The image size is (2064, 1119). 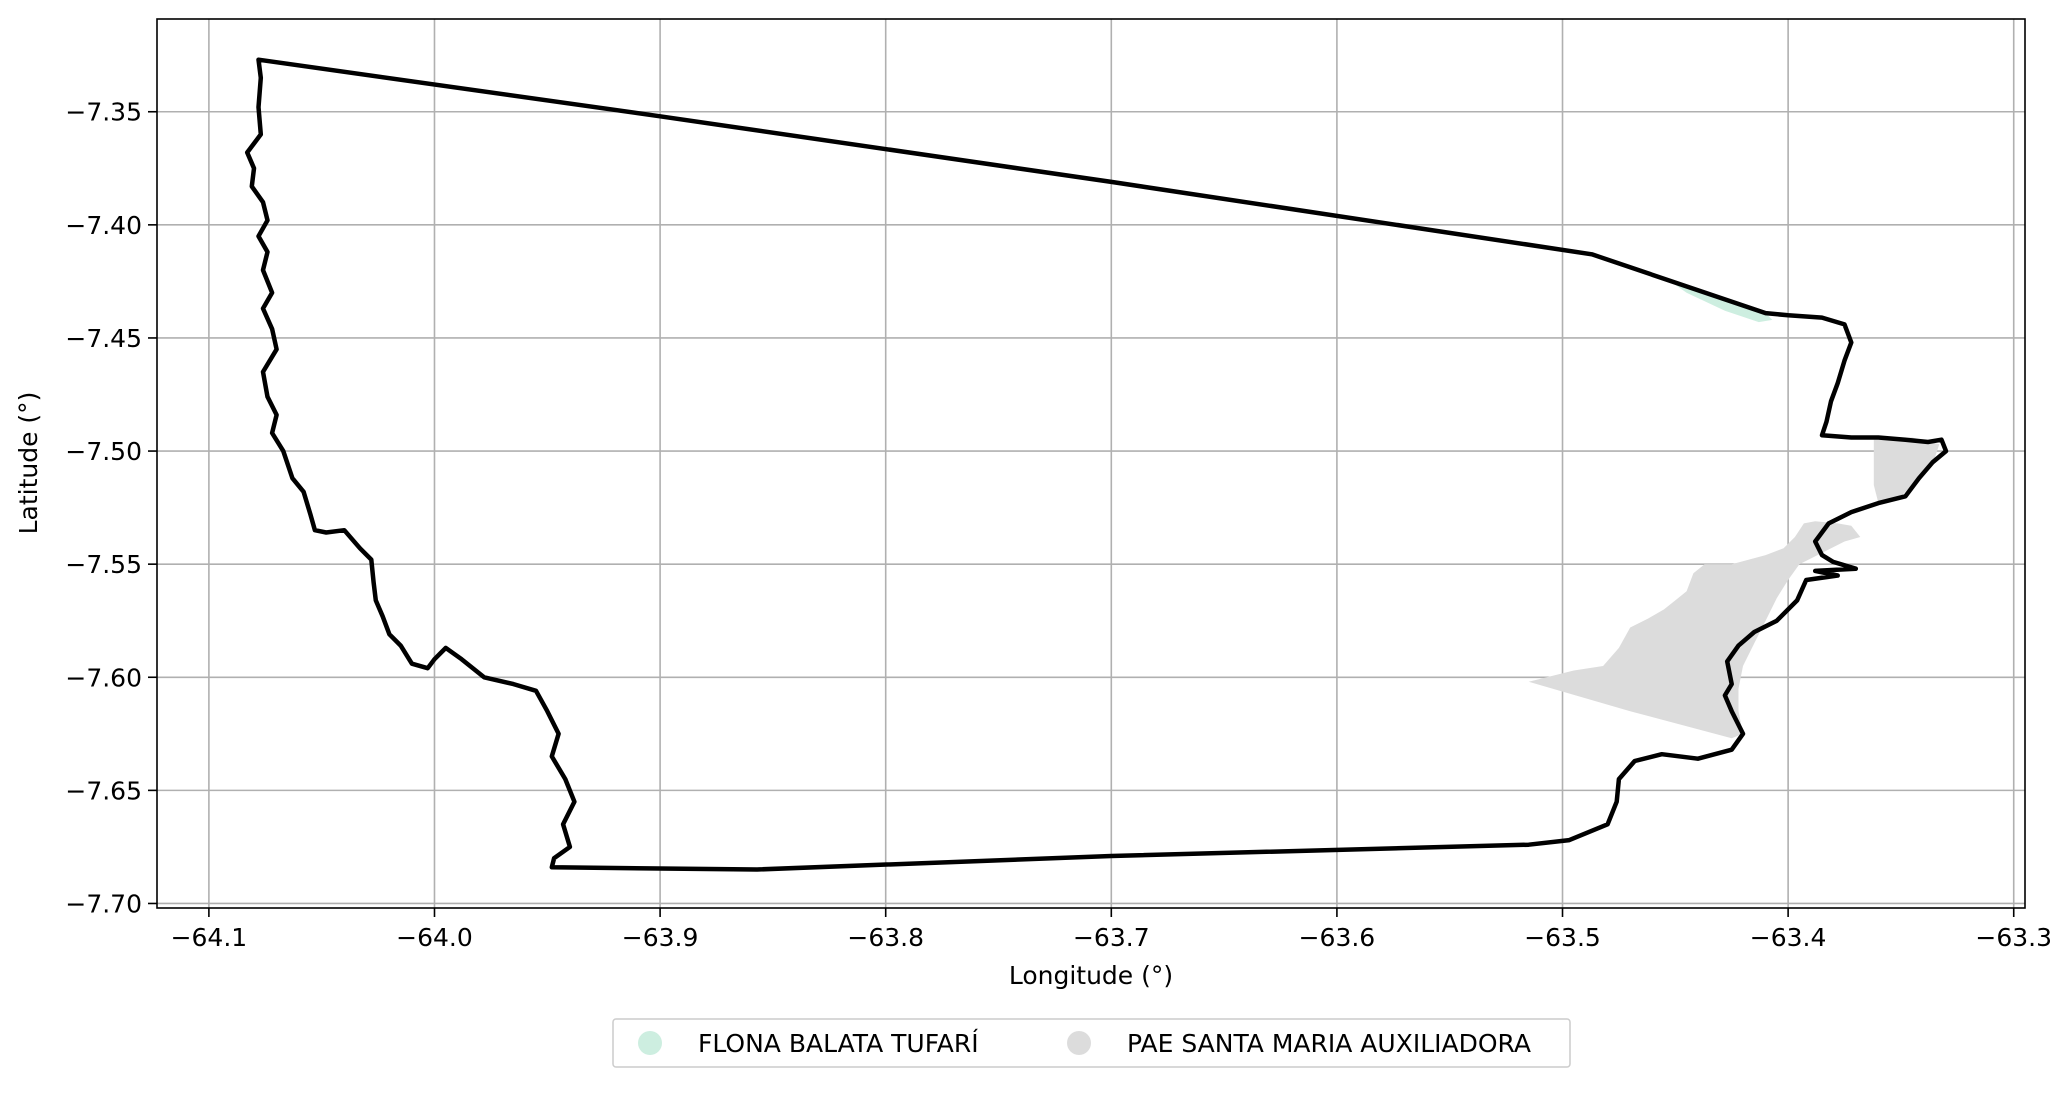 What do you see at coordinates (103, 338) in the screenshot?
I see `y-tick-label: −7.45` at bounding box center [103, 338].